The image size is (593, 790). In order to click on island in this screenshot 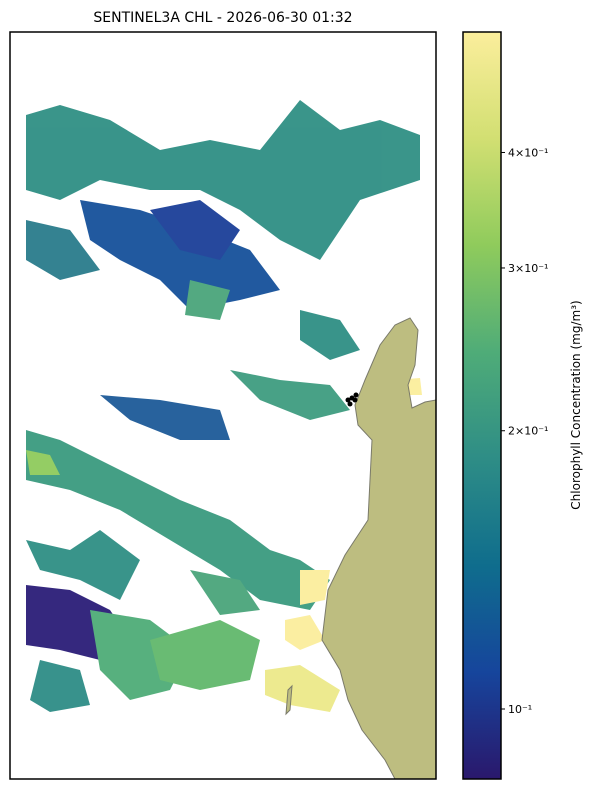, I will do `click(289, 700)`.